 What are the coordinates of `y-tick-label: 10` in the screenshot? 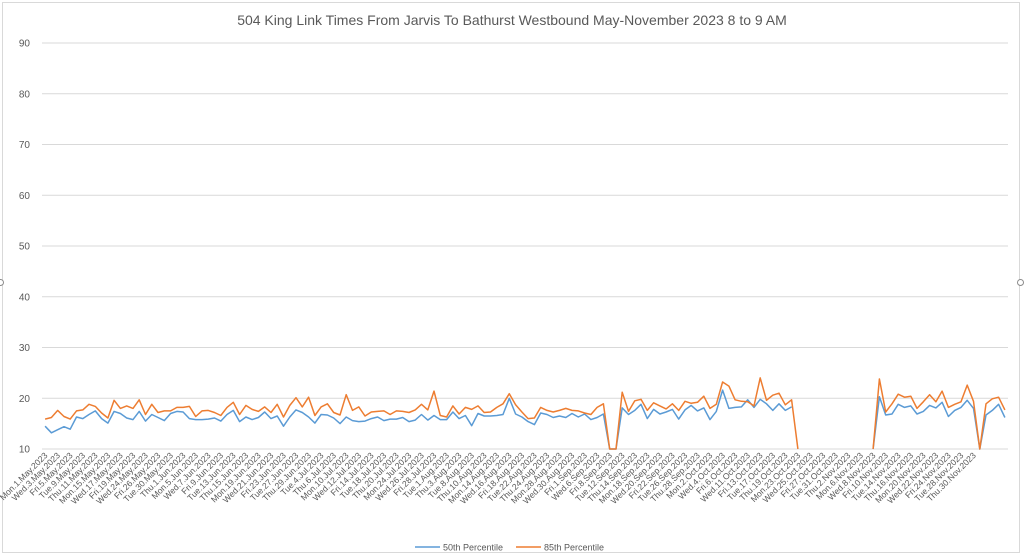 It's located at (25, 450).